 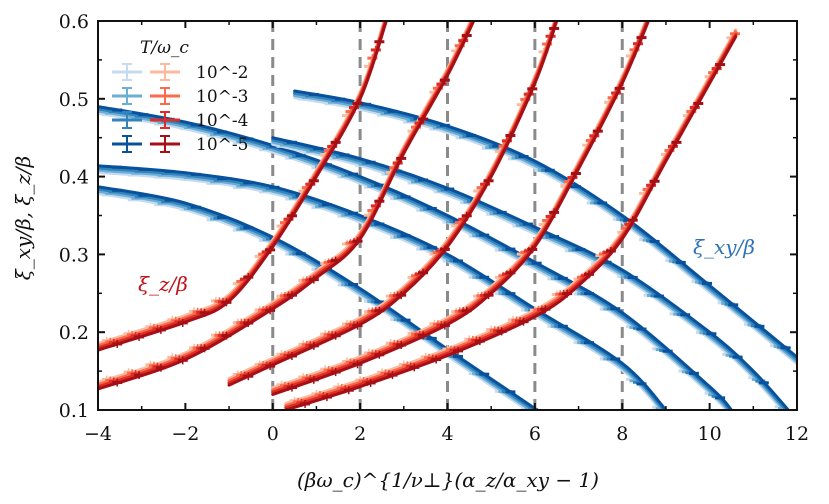 What do you see at coordinates (74, 411) in the screenshot?
I see `y-tick-label: 0.1` at bounding box center [74, 411].